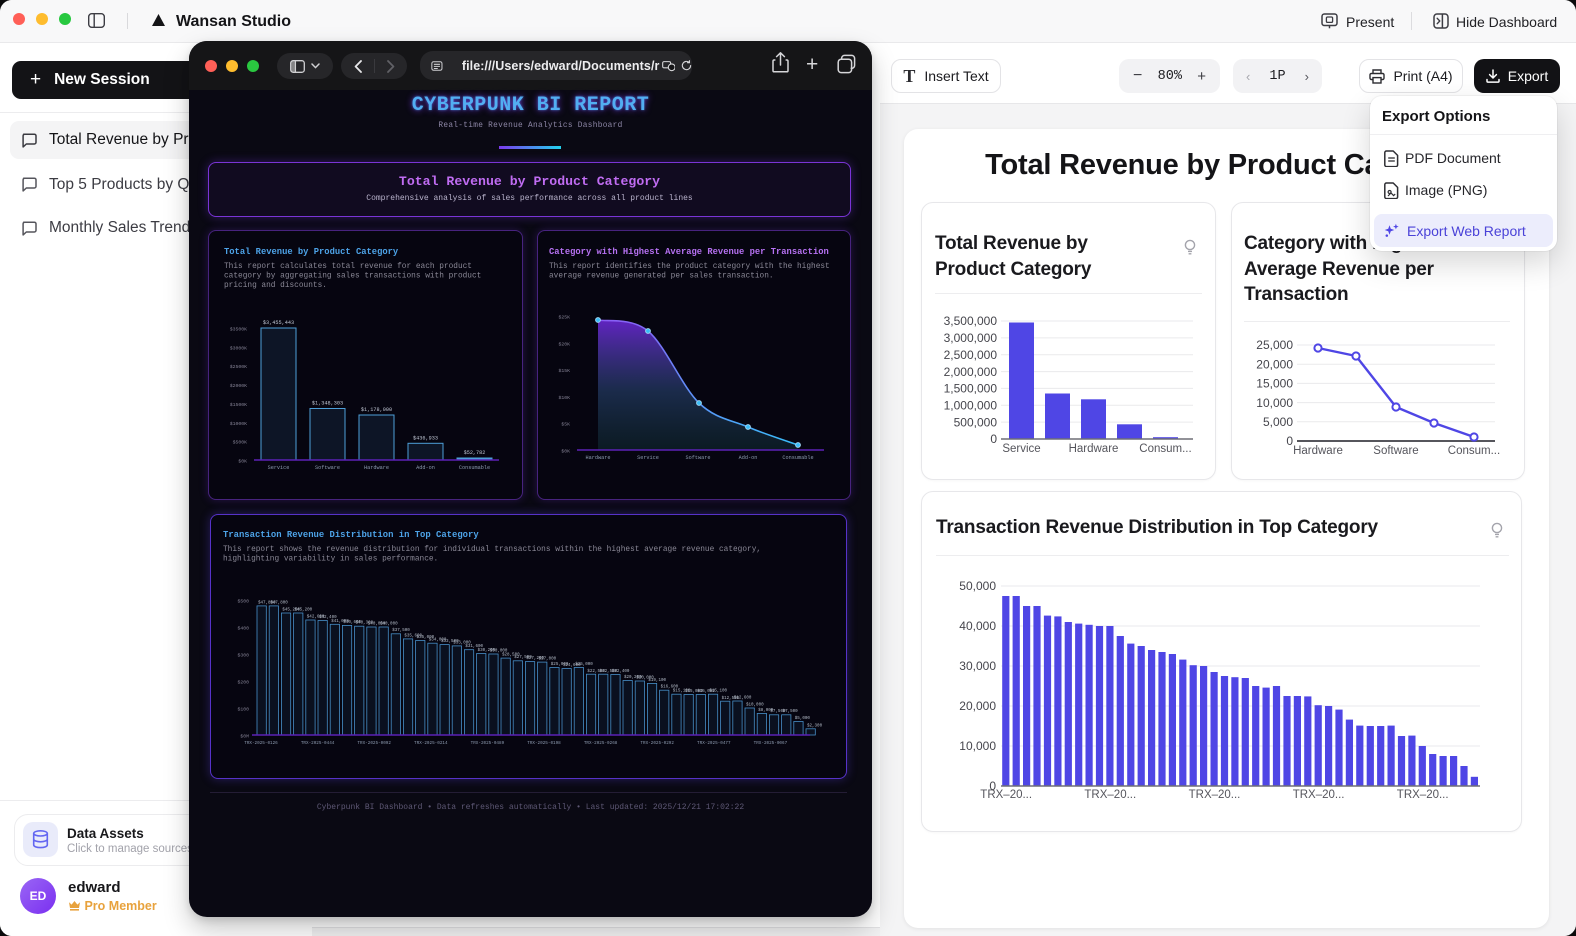 The width and height of the screenshot is (1576, 936). What do you see at coordinates (244, 737) in the screenshot?
I see `svg-text: $0M` at bounding box center [244, 737].